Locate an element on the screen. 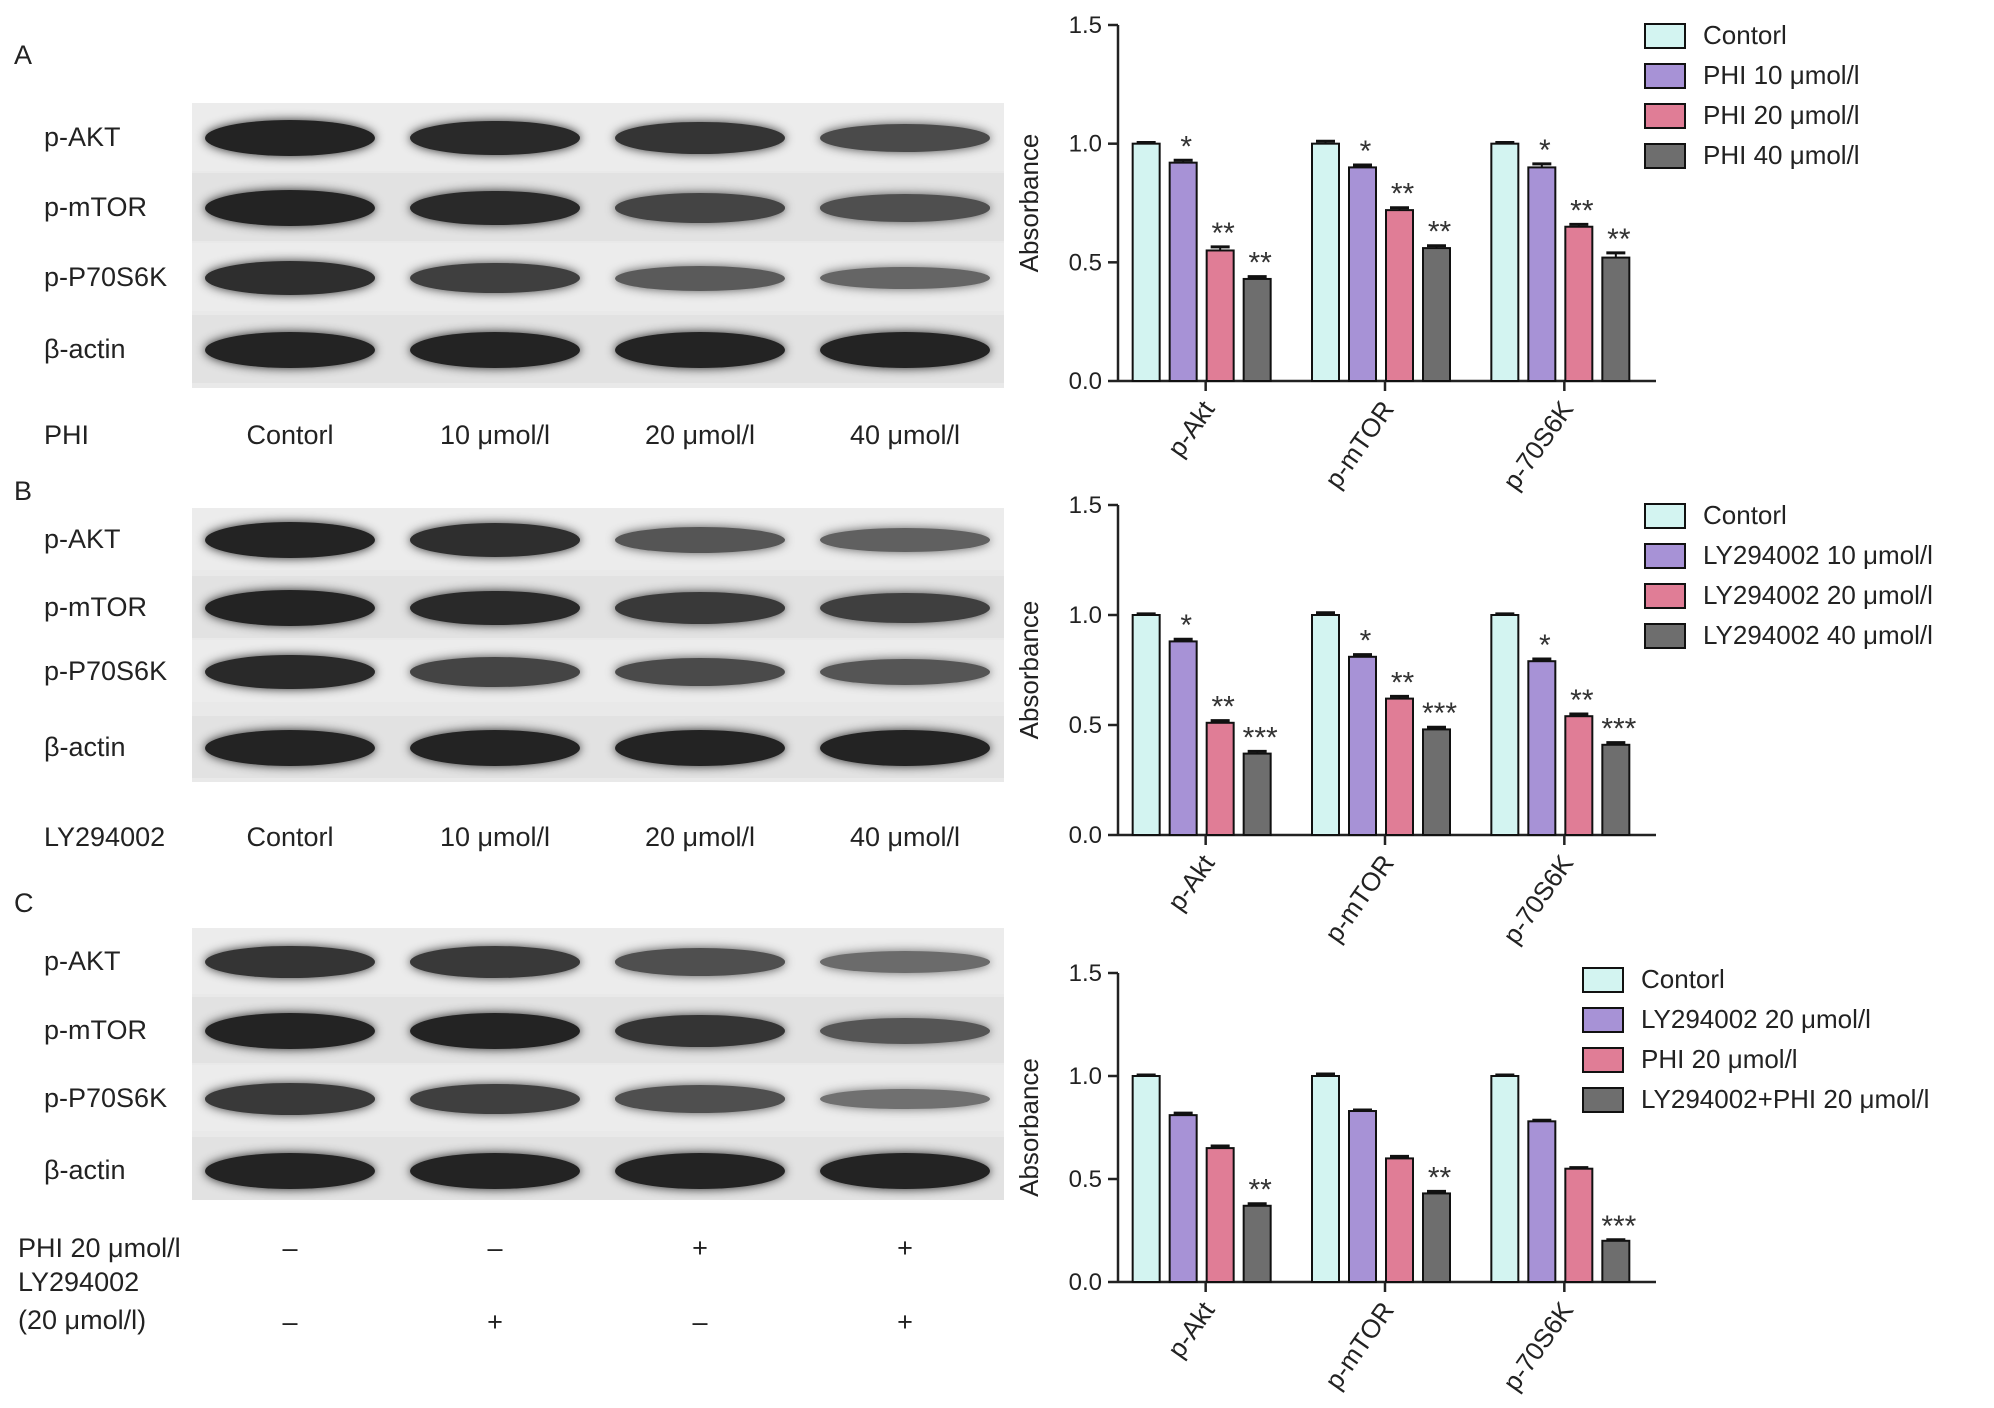 The image size is (1994, 1408). panel-letter: C is located at coordinates (24, 903).